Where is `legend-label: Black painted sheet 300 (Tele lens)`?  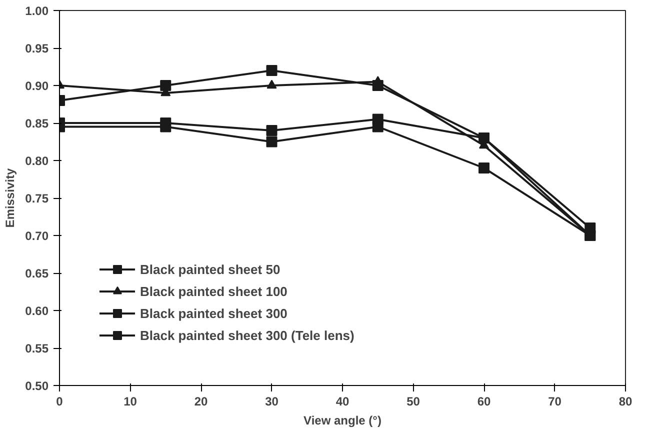 legend-label: Black painted sheet 300 (Tele lens) is located at coordinates (247, 335).